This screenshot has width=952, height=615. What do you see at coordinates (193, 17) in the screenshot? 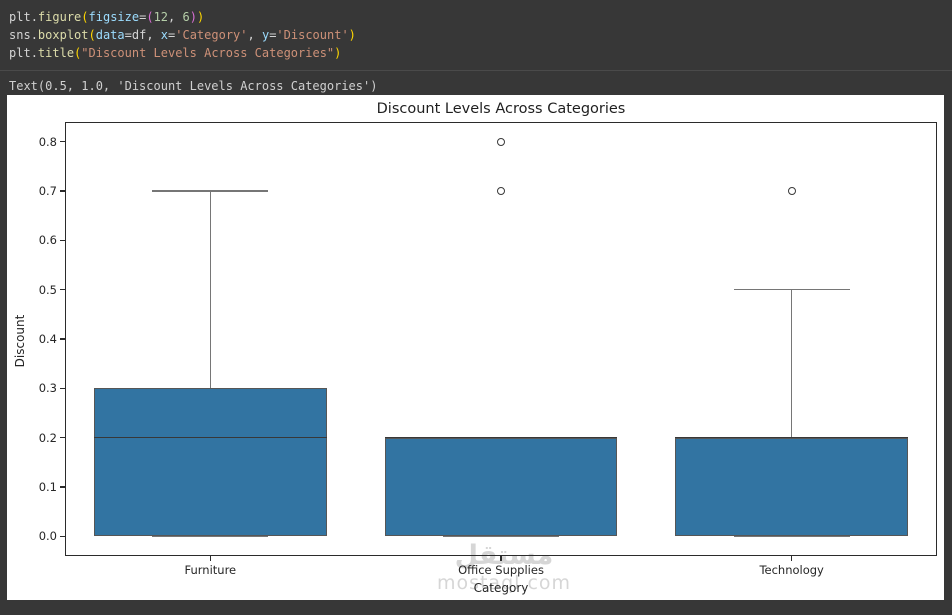
I see `code-token-paren2: )` at bounding box center [193, 17].